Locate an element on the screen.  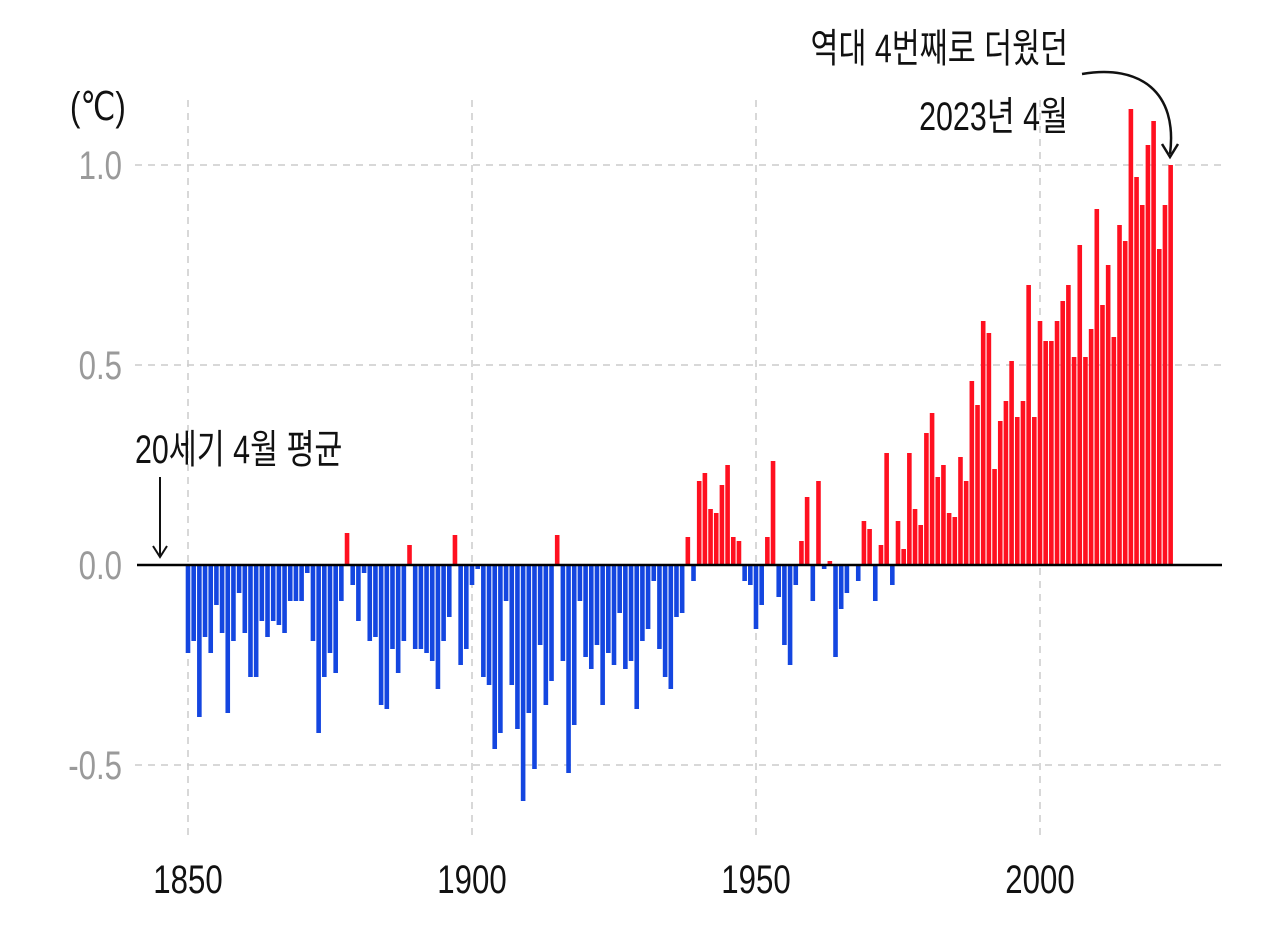
bar-1969 is located at coordinates (864, 543).